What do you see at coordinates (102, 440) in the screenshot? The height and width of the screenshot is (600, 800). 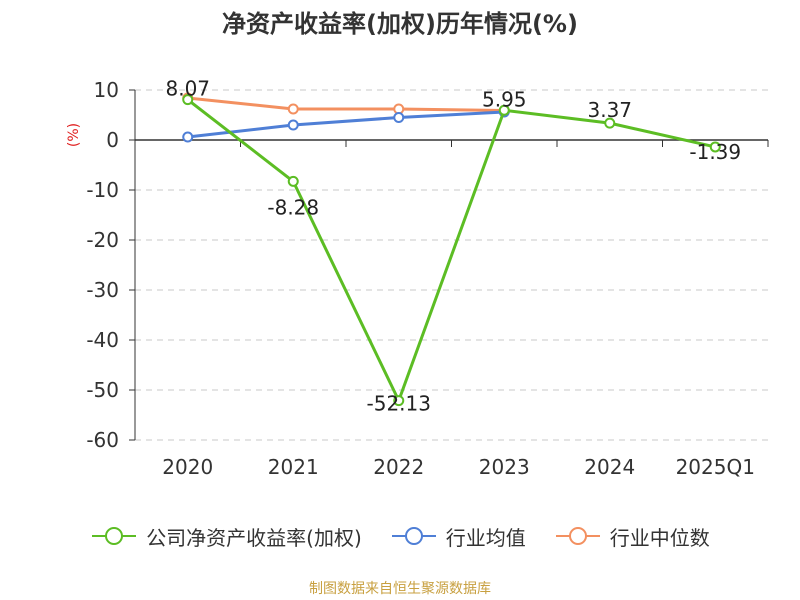 I see `y-tick-label: -60` at bounding box center [102, 440].